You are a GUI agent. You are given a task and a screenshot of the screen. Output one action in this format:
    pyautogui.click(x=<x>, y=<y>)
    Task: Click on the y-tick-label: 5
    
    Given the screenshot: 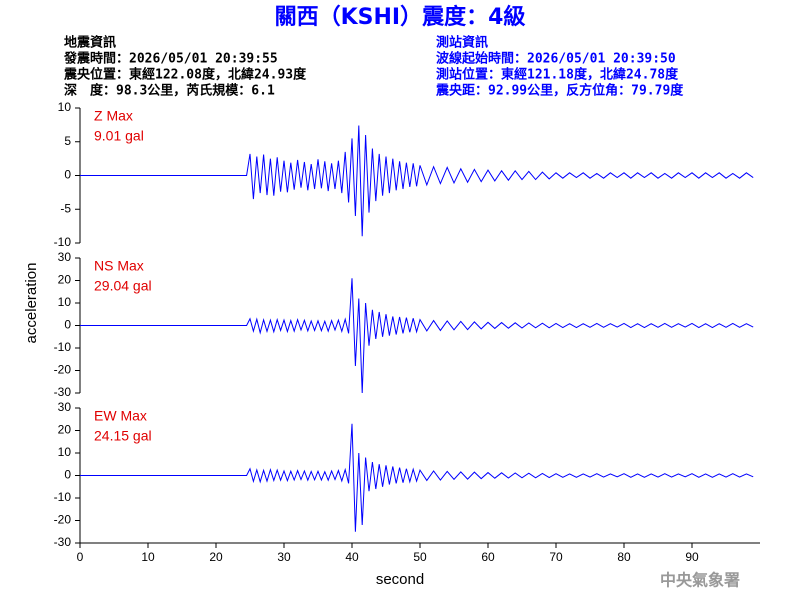 What is the action you would take?
    pyautogui.click(x=67, y=141)
    